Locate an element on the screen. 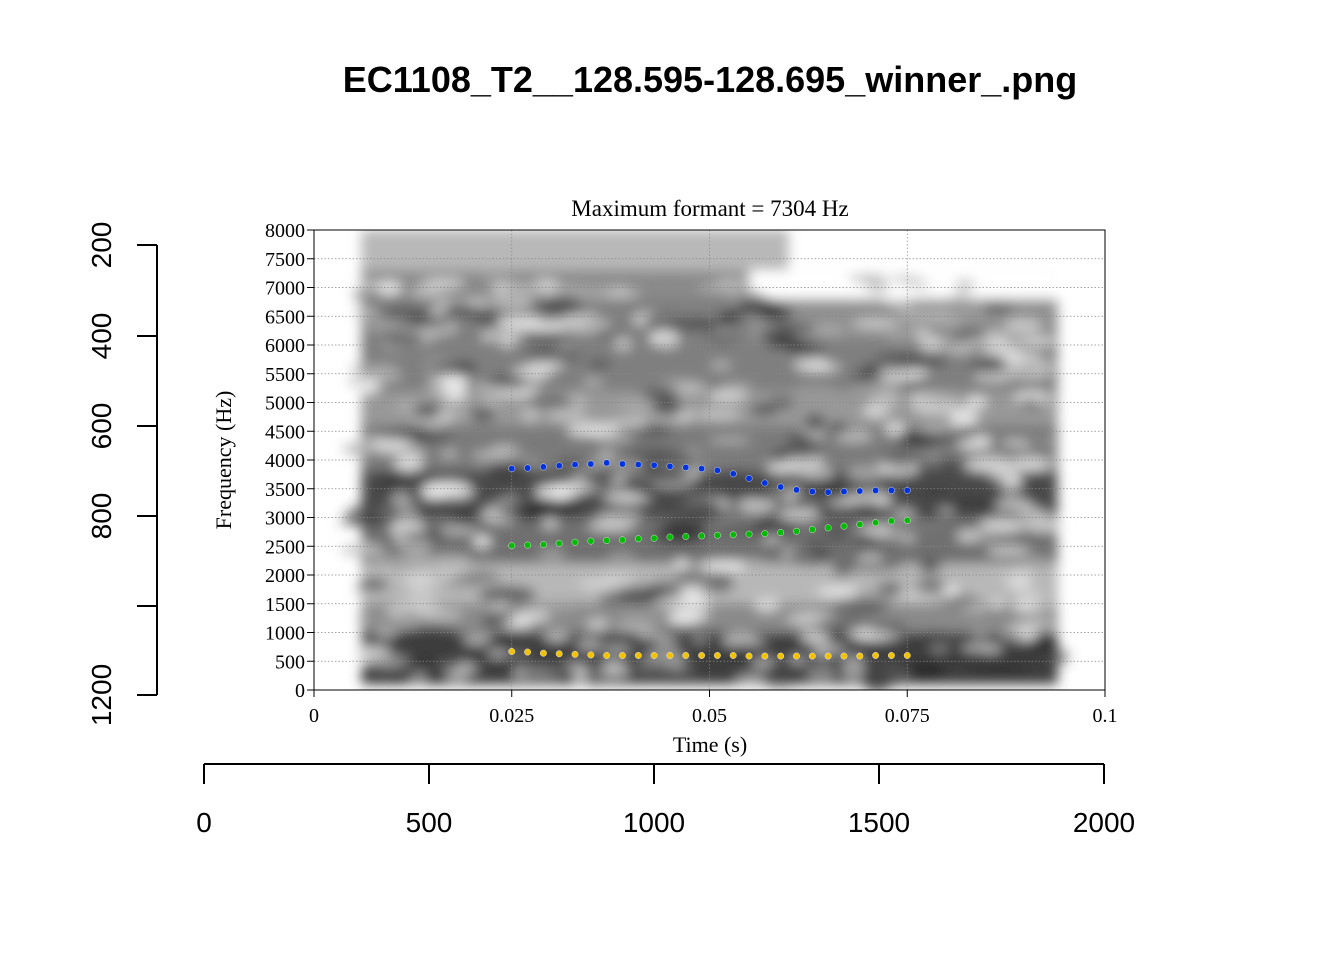 This screenshot has width=1344, height=960. y-tick-label: 5000 is located at coordinates (285, 404).